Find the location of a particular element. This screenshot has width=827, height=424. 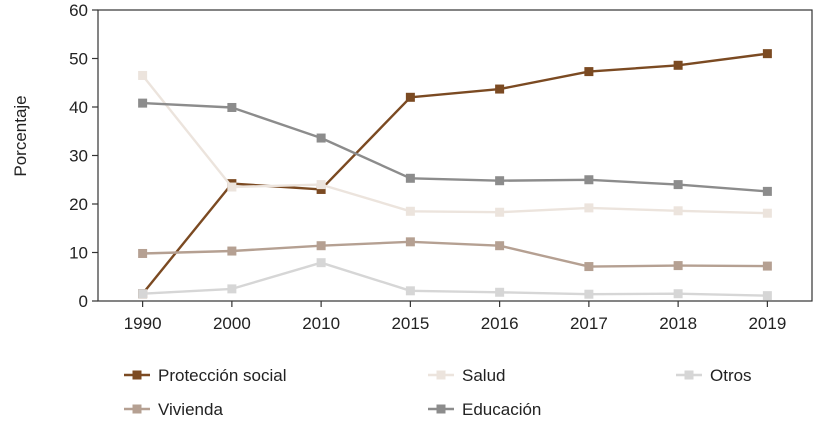

legend-label: Educación is located at coordinates (501, 409).